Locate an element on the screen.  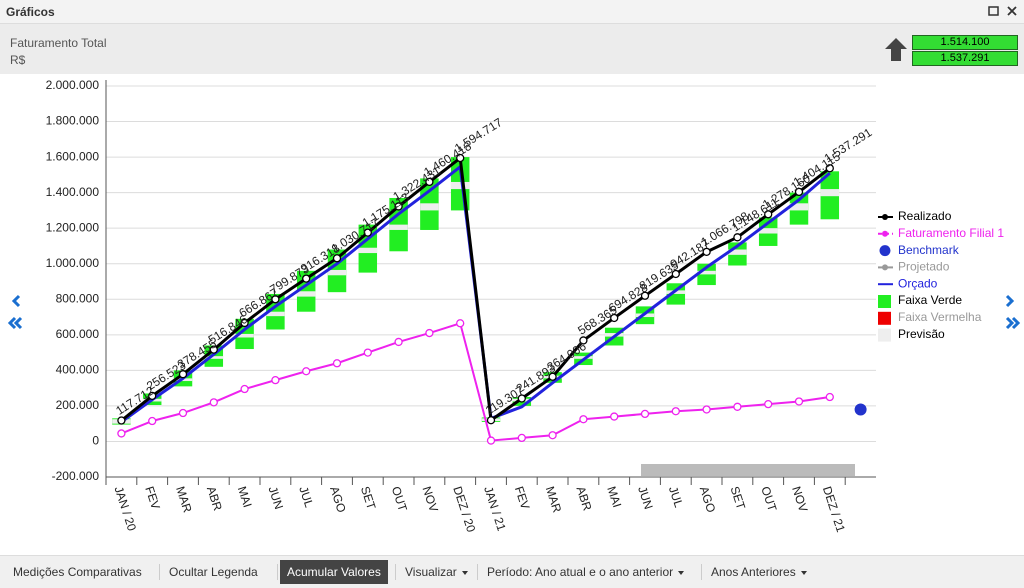
data-label: 1.594.717 is located at coordinates (478, 135).